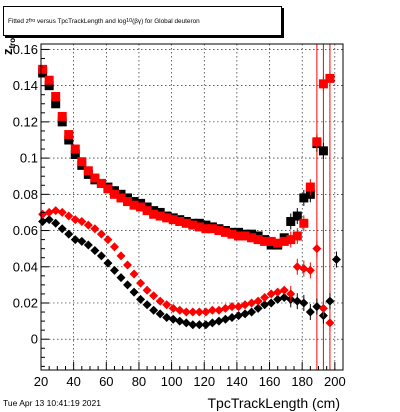  I want to click on y-tick-label: 0.16, so click(25, 49).